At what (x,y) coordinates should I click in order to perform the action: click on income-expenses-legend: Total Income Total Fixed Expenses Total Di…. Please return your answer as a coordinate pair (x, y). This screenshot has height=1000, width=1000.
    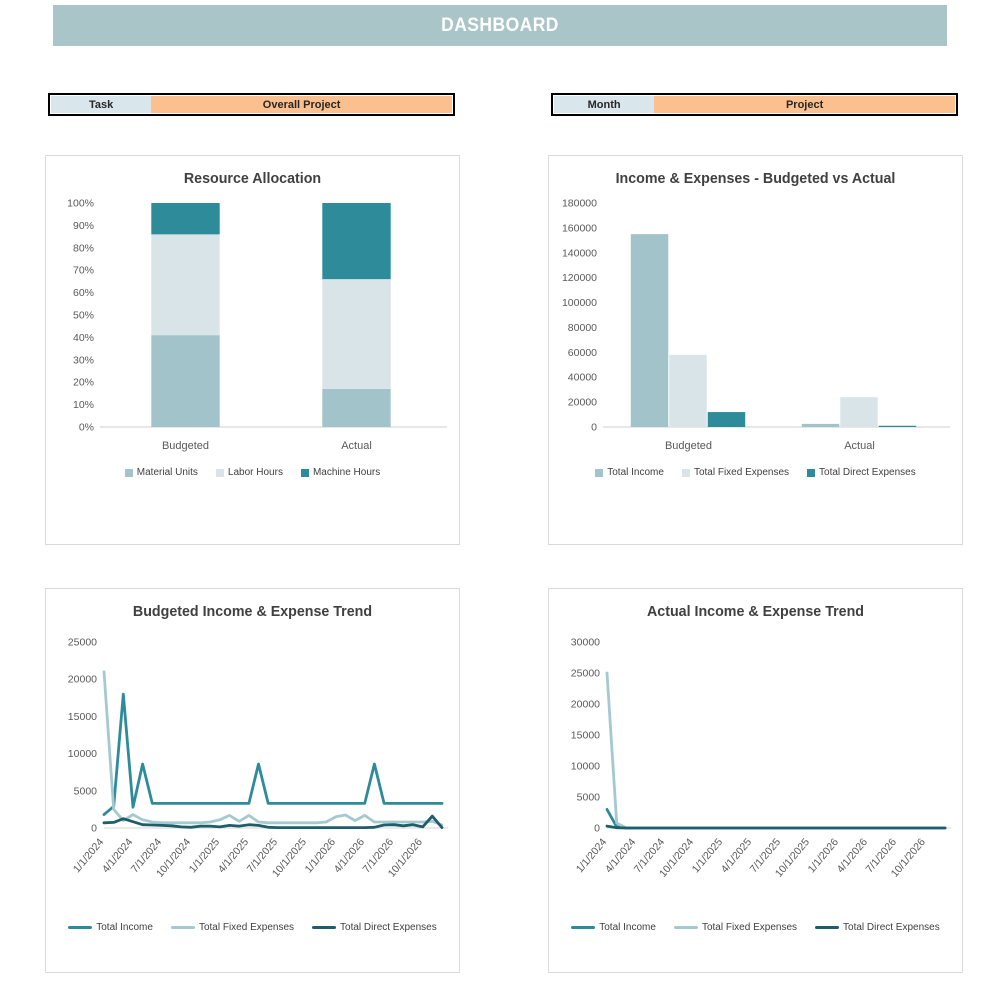
    Looking at the image, I should click on (755, 472).